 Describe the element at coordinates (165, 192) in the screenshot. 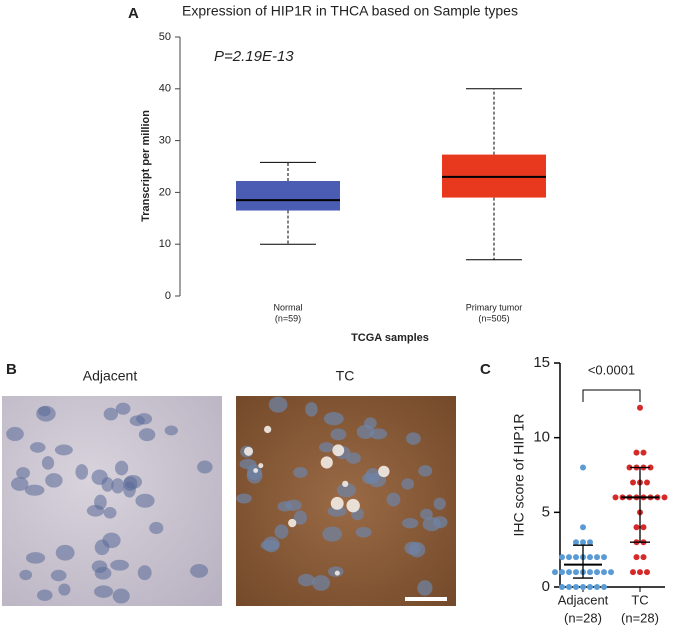

I see `y-tick-label: 20` at that location.